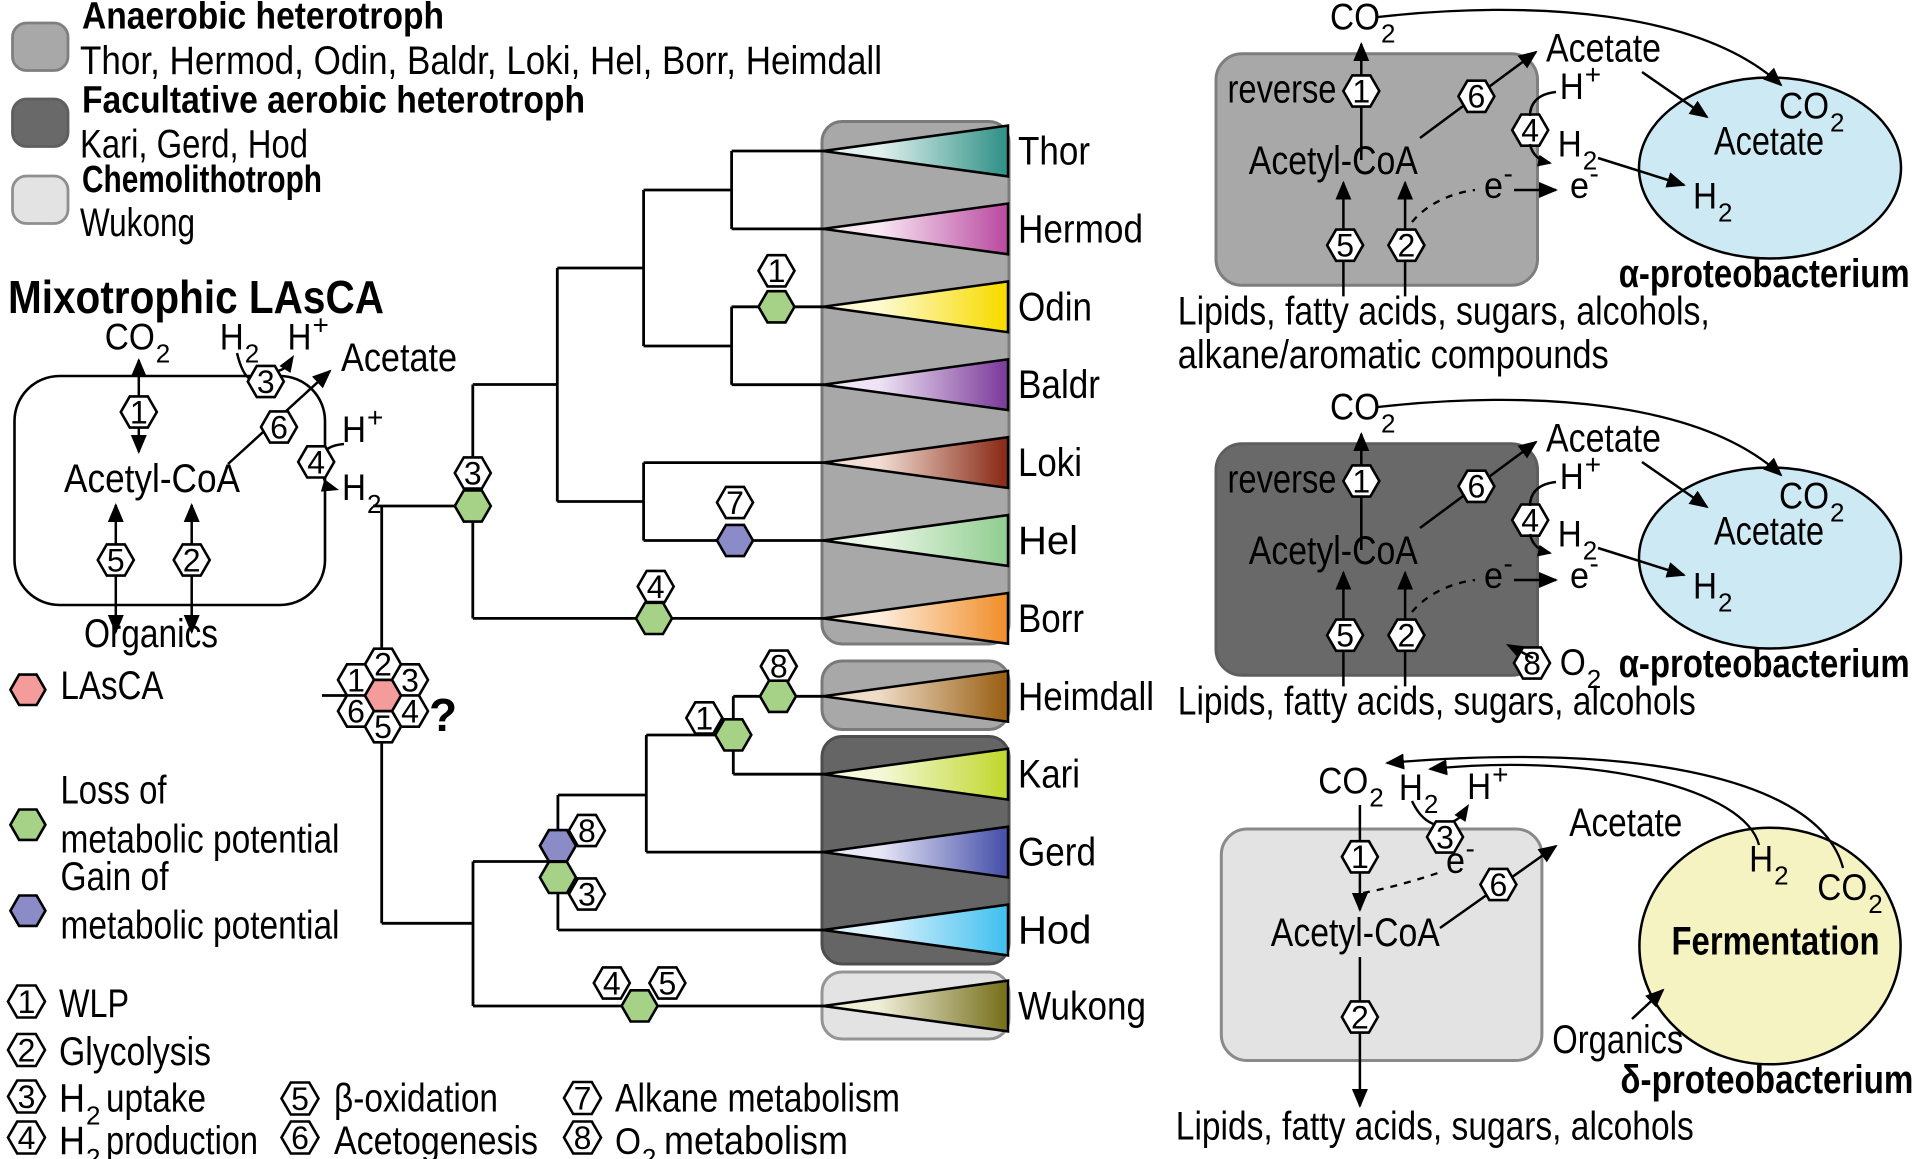 The width and height of the screenshot is (1920, 1159). Describe the element at coordinates (1050, 463) in the screenshot. I see `svg-text: Loki` at that location.